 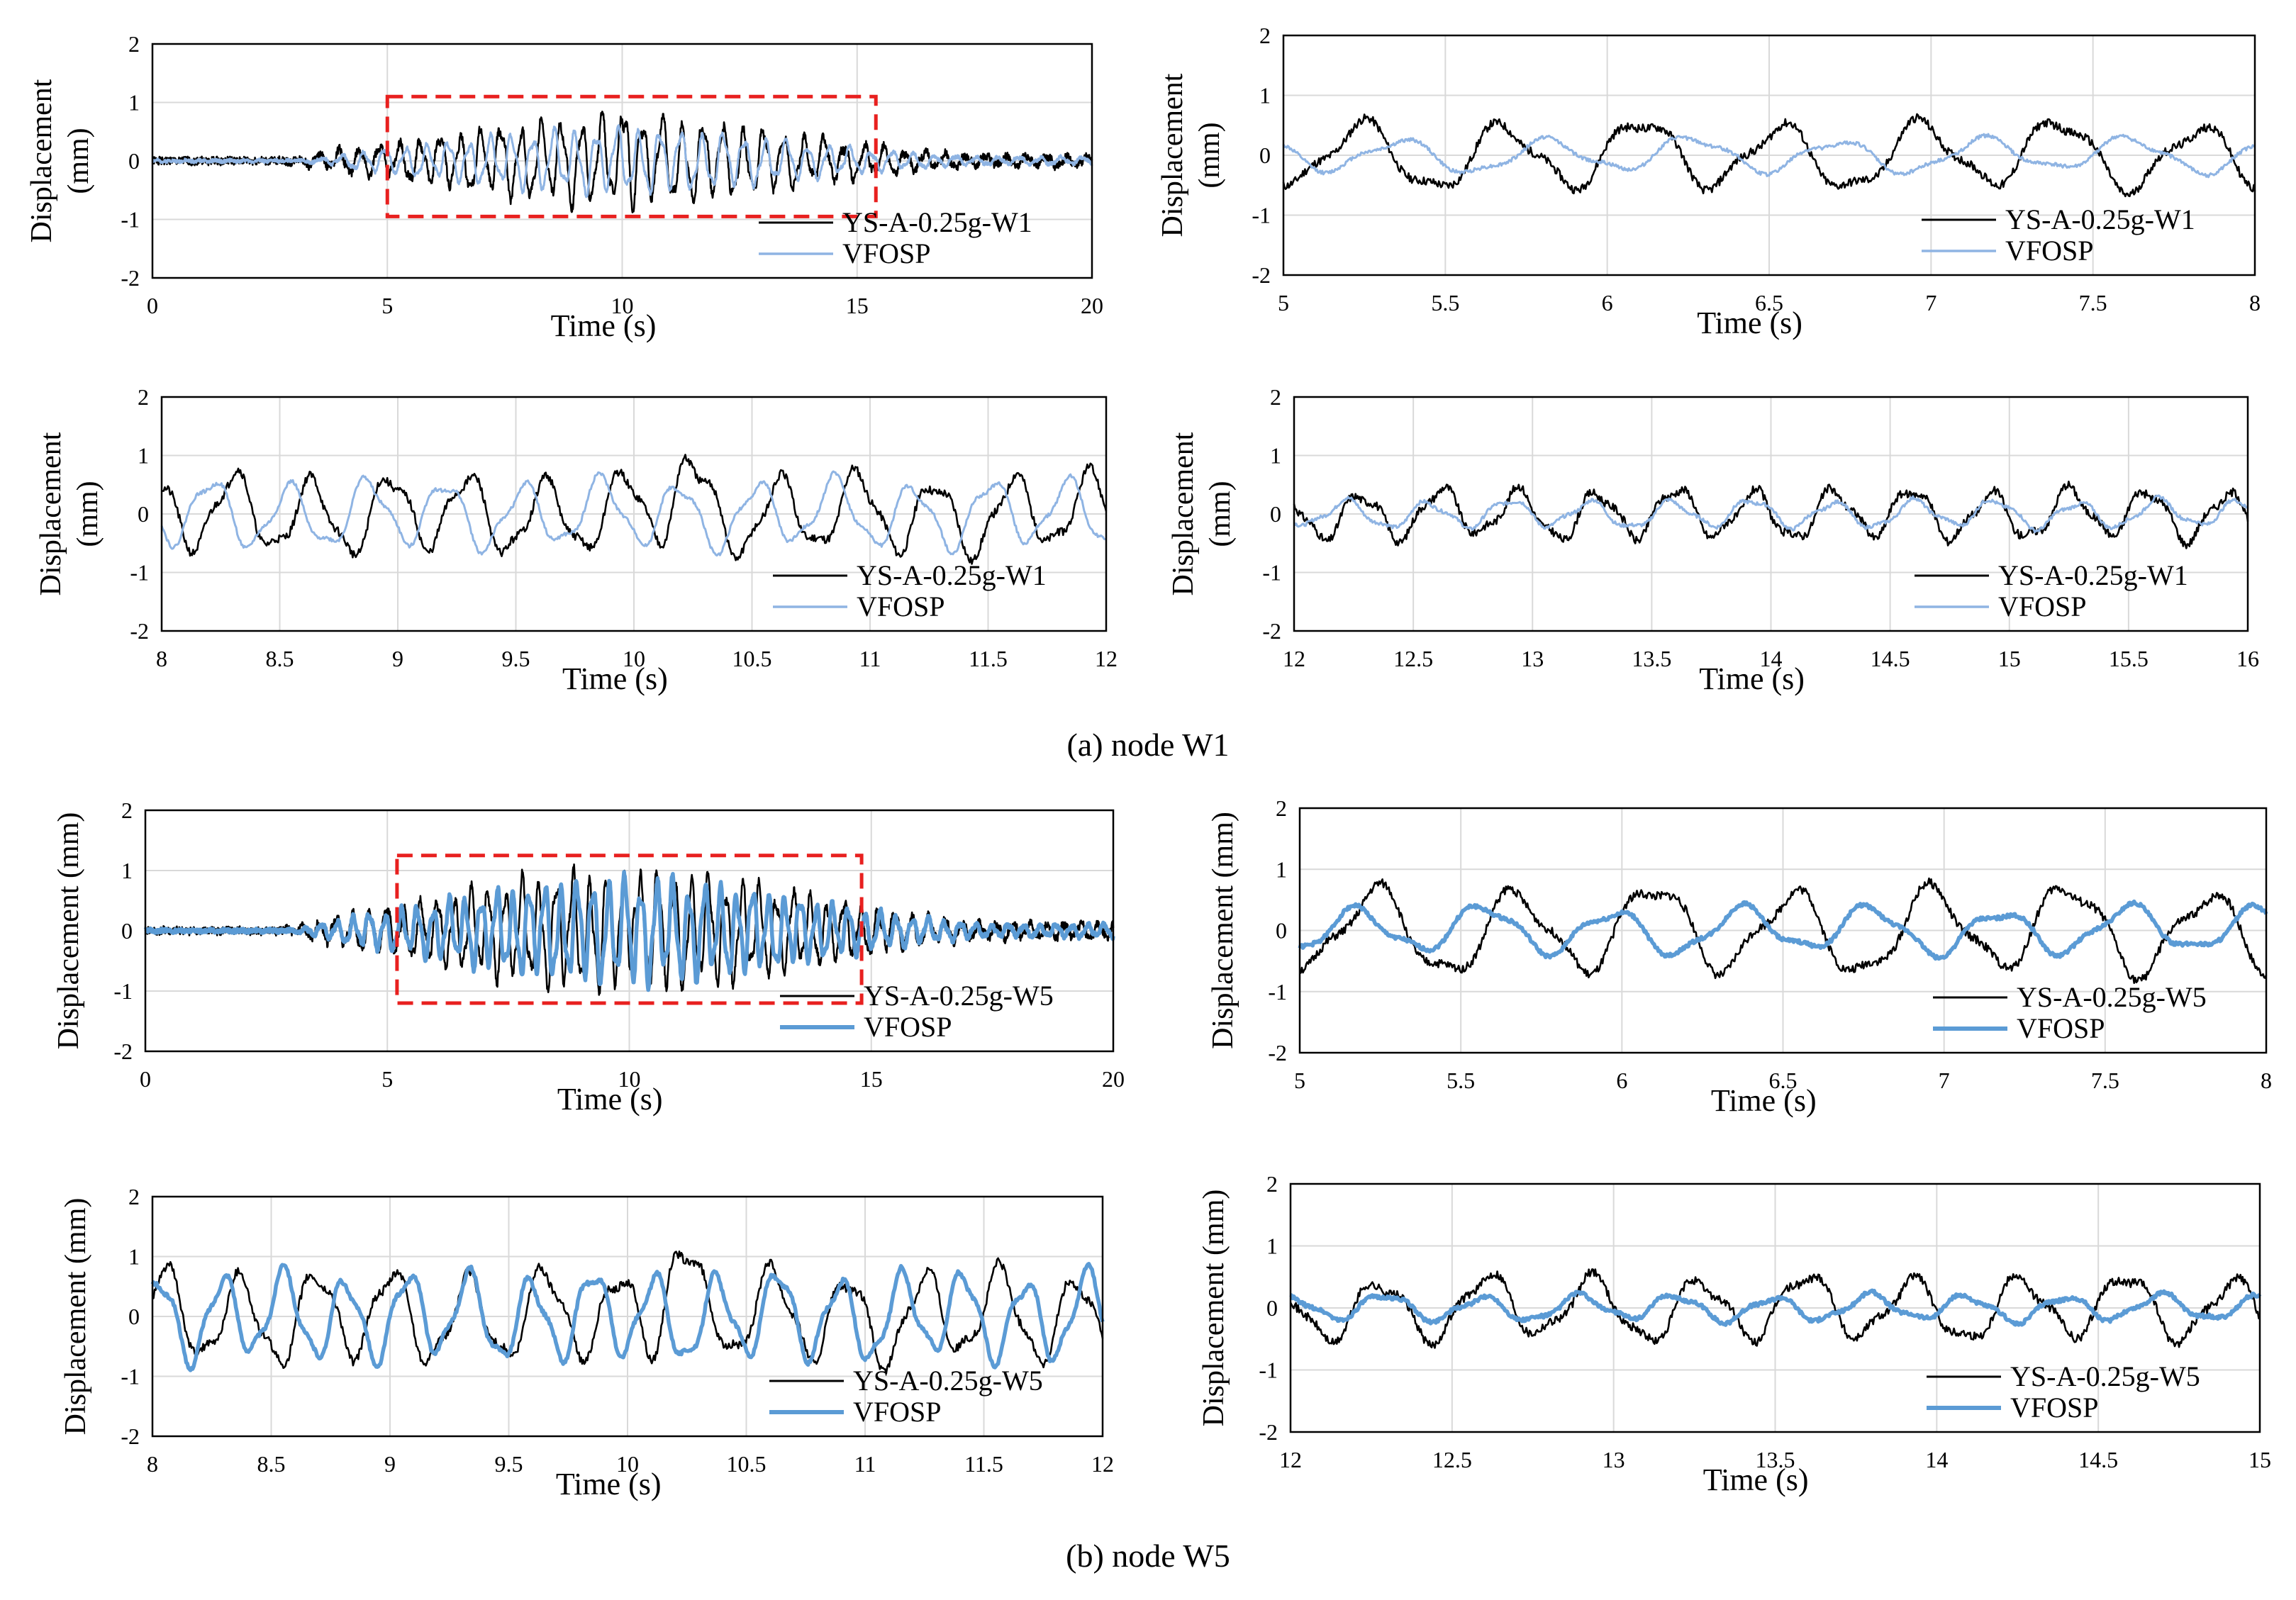 I want to click on x-tick-label: 16, so click(x=2247, y=658).